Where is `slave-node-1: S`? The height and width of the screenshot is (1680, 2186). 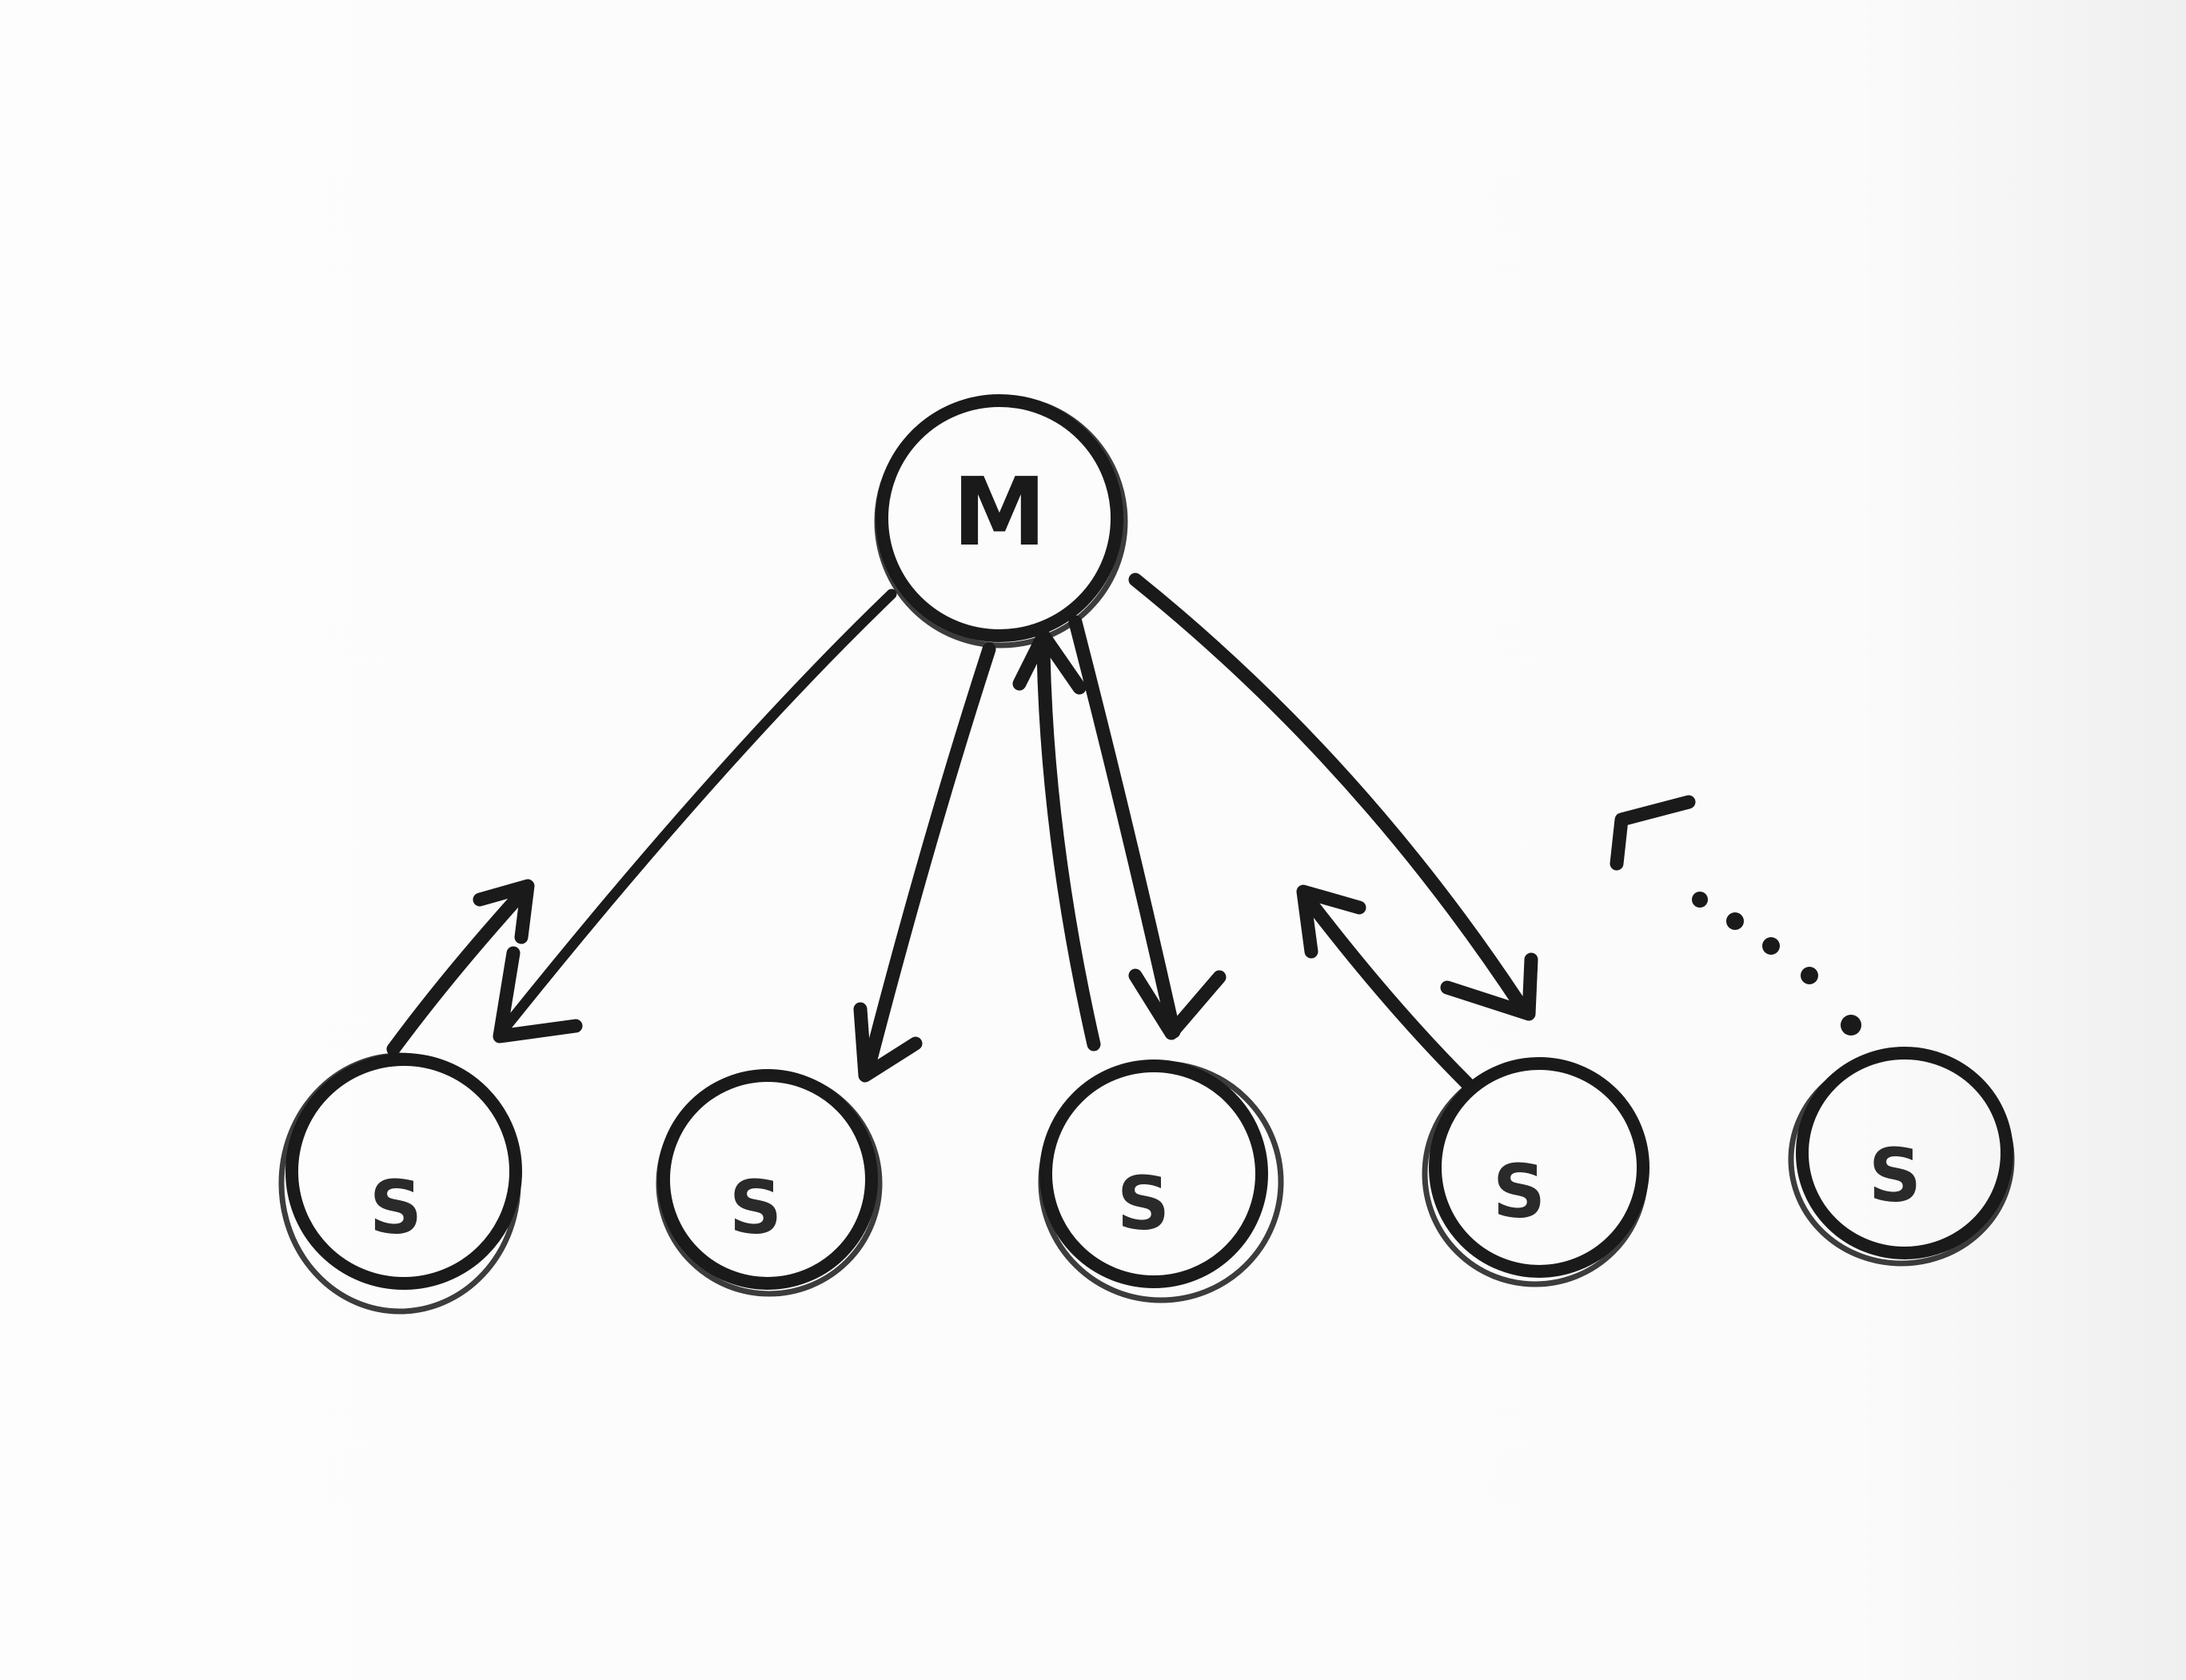 slave-node-1: S is located at coordinates (400, 1183).